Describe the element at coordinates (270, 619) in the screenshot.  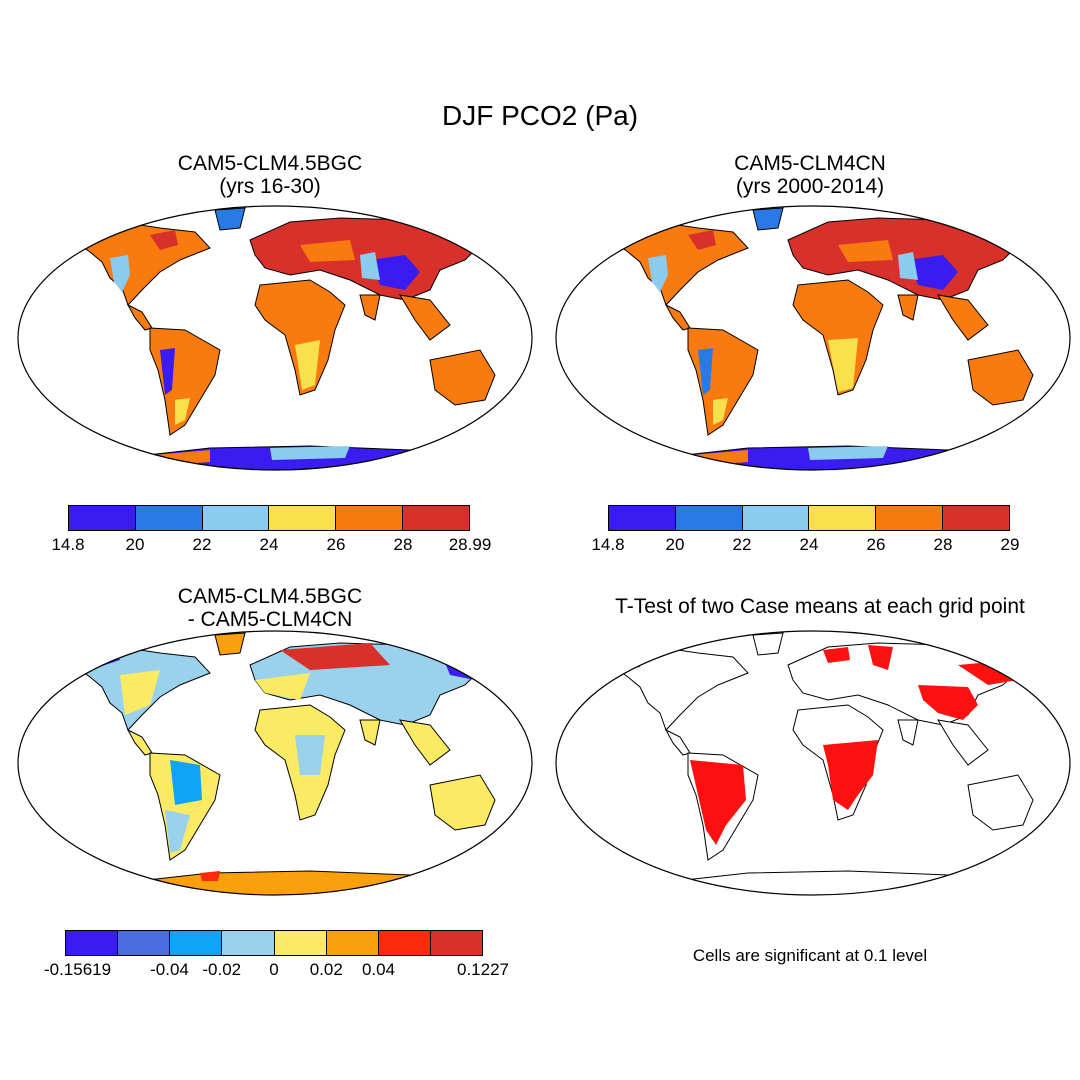
I see `panel3-title-line2: - CAM5-CLM4CN` at that location.